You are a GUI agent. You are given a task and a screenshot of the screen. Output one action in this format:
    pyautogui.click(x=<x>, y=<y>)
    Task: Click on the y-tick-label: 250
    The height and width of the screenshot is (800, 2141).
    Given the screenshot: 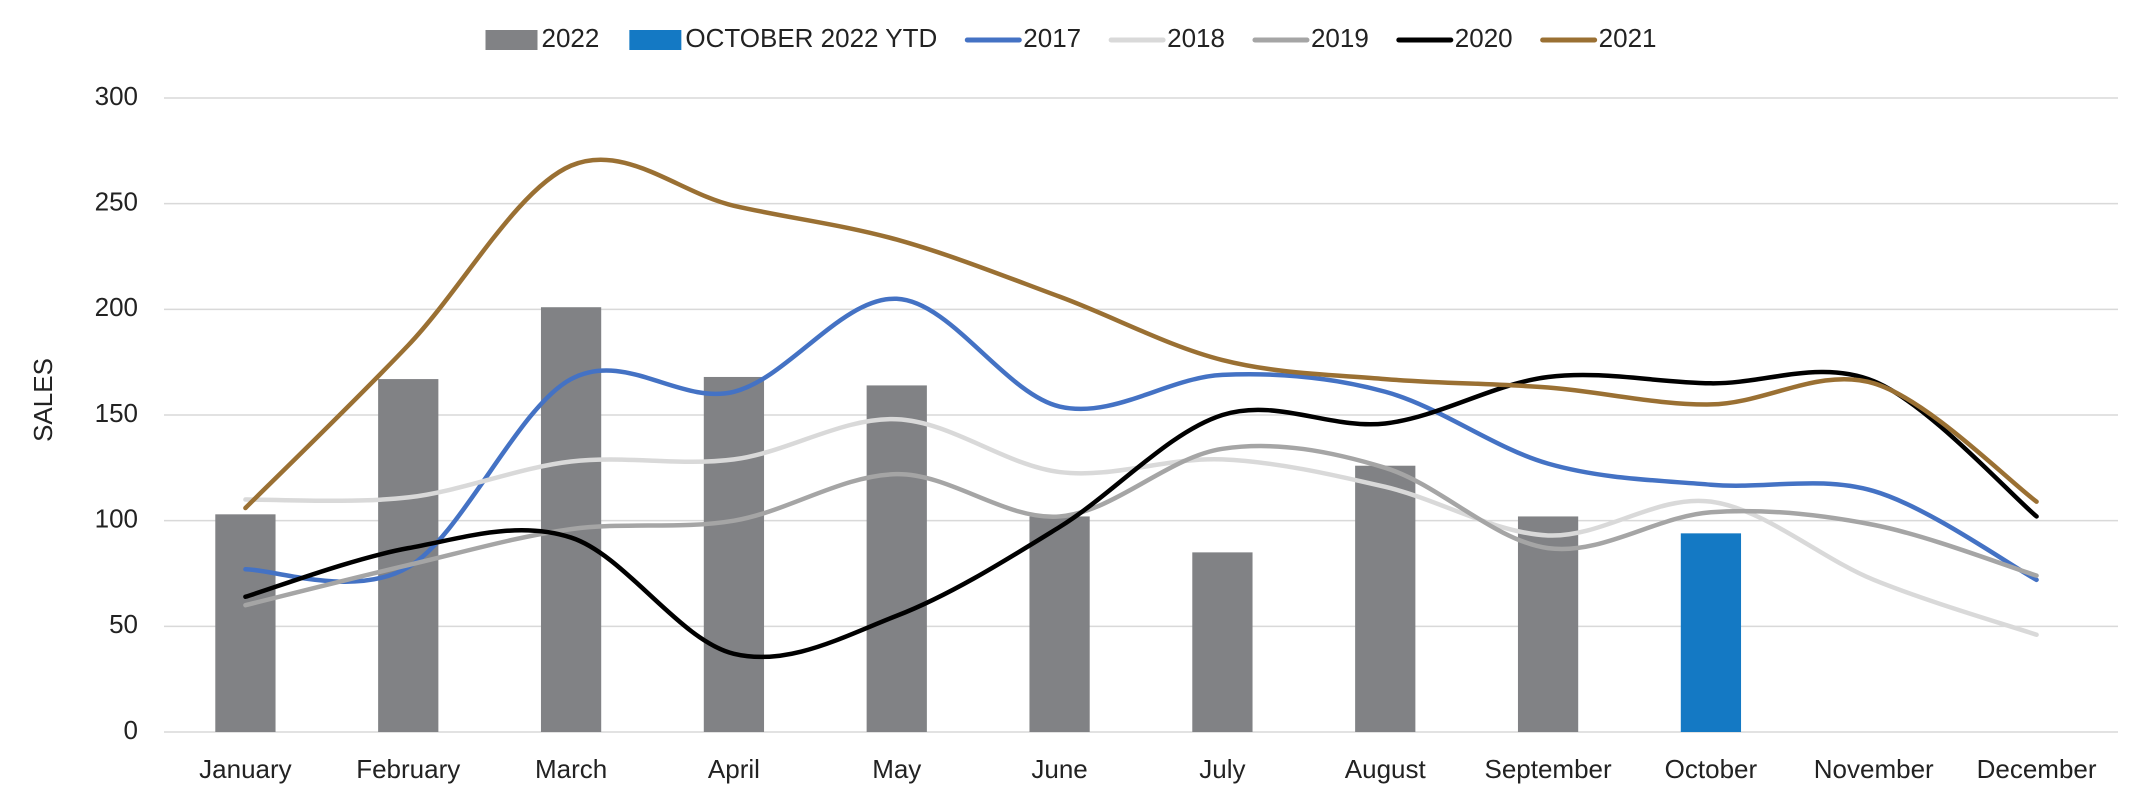 What is the action you would take?
    pyautogui.click(x=116, y=202)
    